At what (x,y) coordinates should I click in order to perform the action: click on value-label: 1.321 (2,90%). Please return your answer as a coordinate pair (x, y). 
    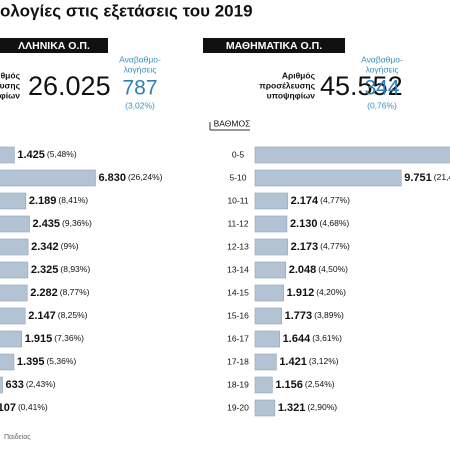
    Looking at the image, I should click on (307, 408).